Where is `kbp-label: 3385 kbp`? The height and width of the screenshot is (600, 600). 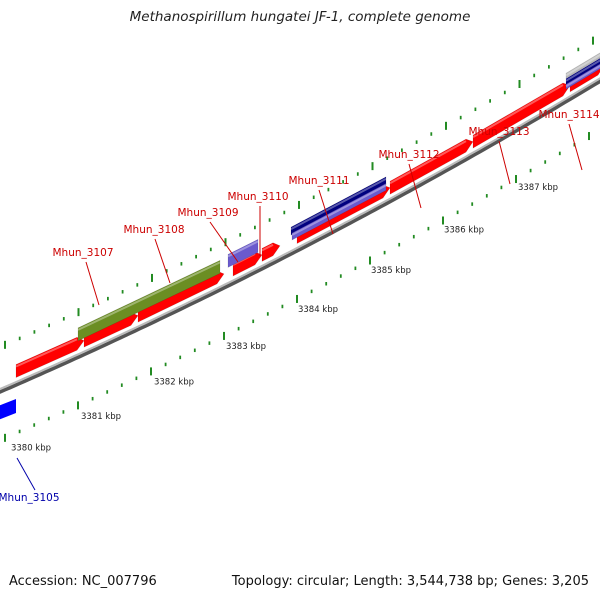 kbp-label: 3385 kbp is located at coordinates (391, 271).